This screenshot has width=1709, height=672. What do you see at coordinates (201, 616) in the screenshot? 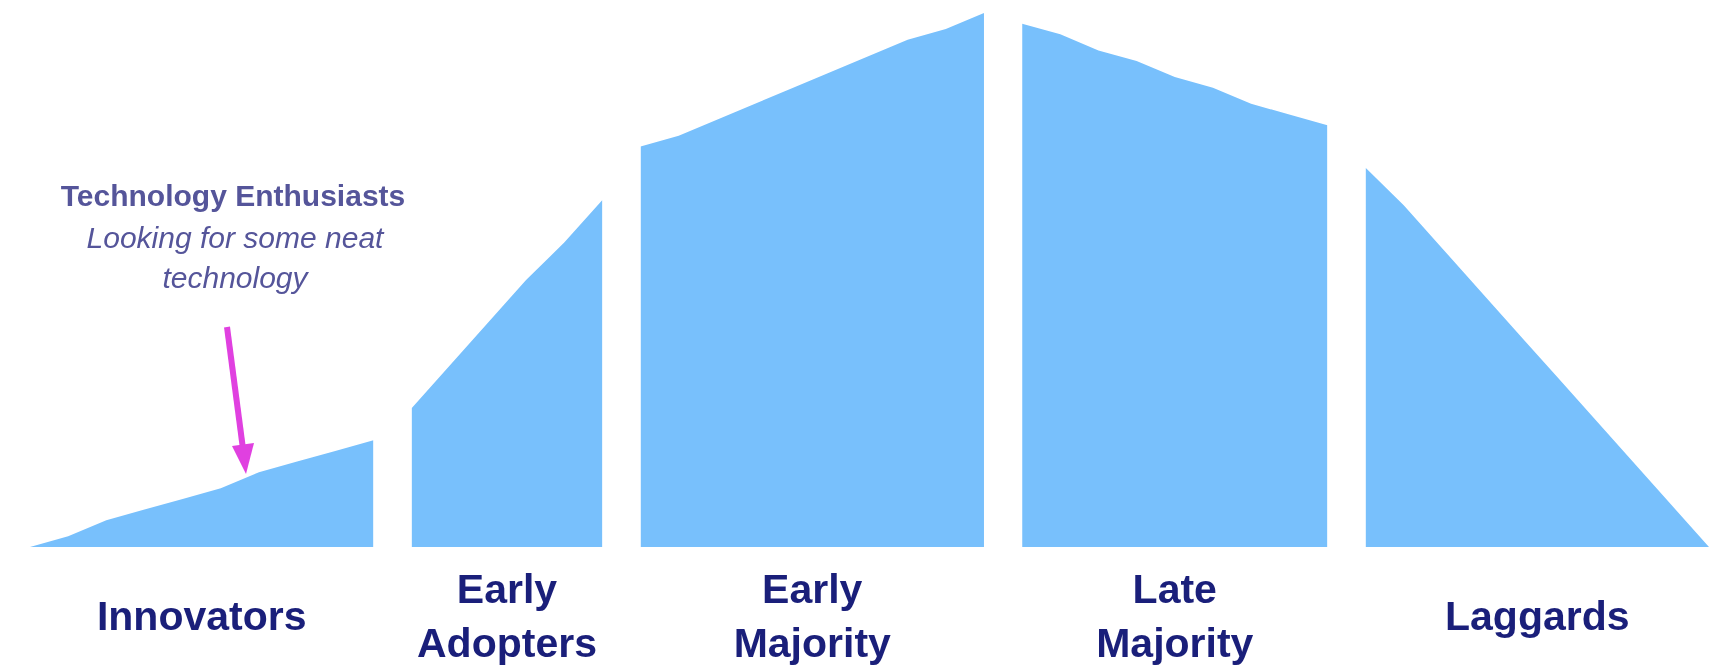
I see `series-label: Innovators` at bounding box center [201, 616].